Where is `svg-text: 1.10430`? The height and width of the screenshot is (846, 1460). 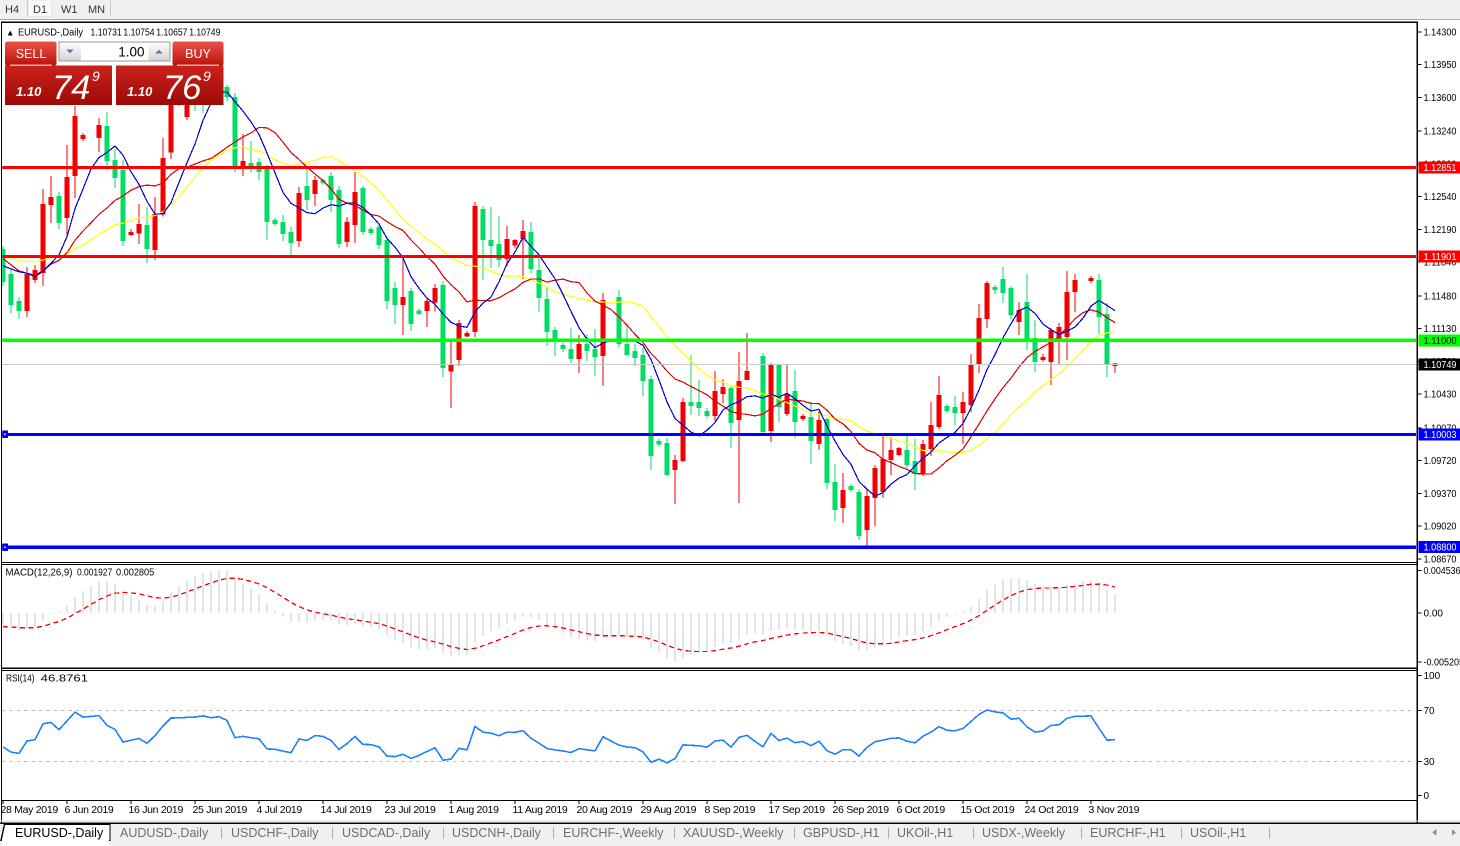
svg-text: 1.10430 is located at coordinates (1440, 395).